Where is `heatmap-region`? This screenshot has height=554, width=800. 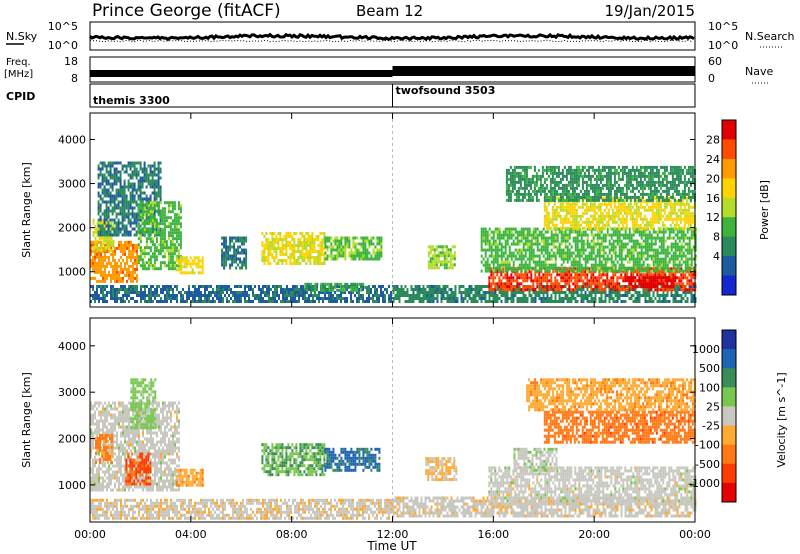
heatmap-region is located at coordinates (592, 279).